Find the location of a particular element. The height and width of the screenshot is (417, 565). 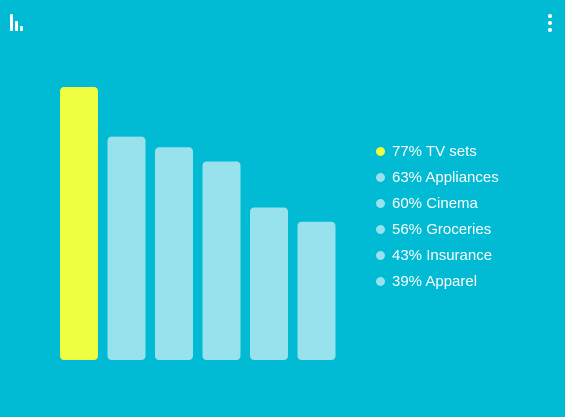

legend-label: 77% TV sets is located at coordinates (434, 151).